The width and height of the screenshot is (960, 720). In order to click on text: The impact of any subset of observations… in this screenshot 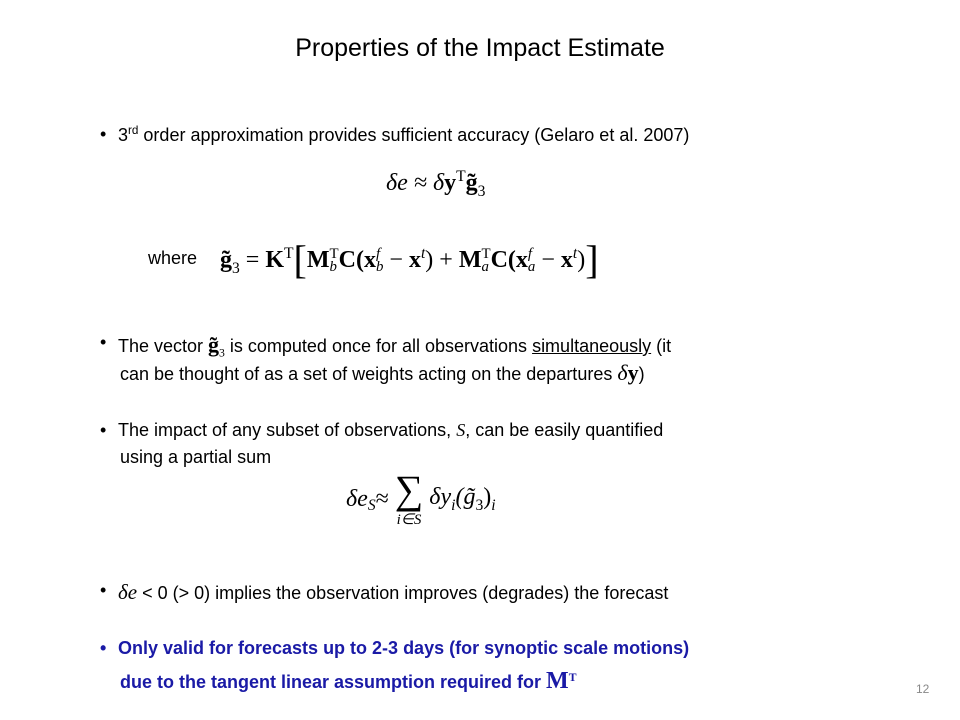, I will do `click(287, 430)`.